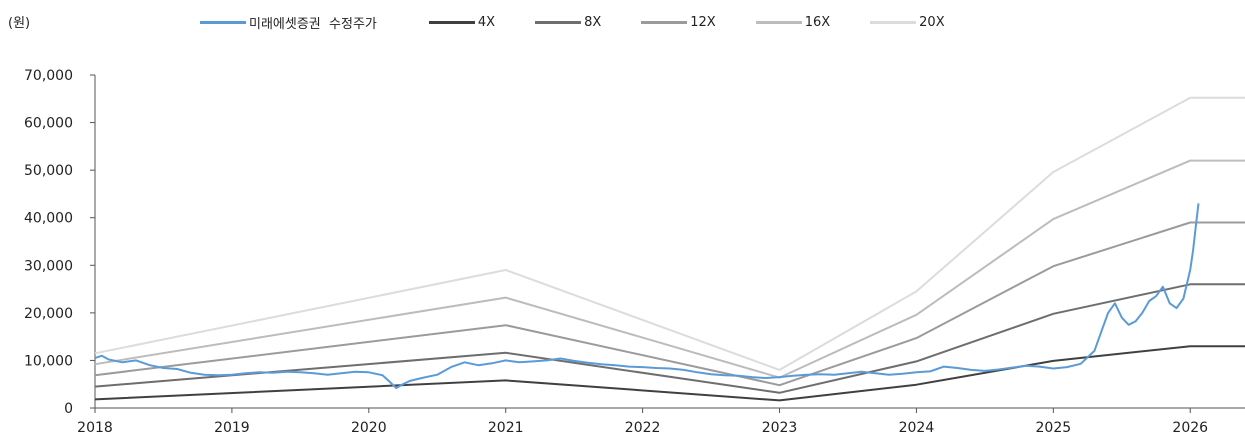 This screenshot has width=1245, height=443. What do you see at coordinates (313, 24) in the screenshot?
I see `legend-label: 미래에셋증권 수정주가` at bounding box center [313, 24].